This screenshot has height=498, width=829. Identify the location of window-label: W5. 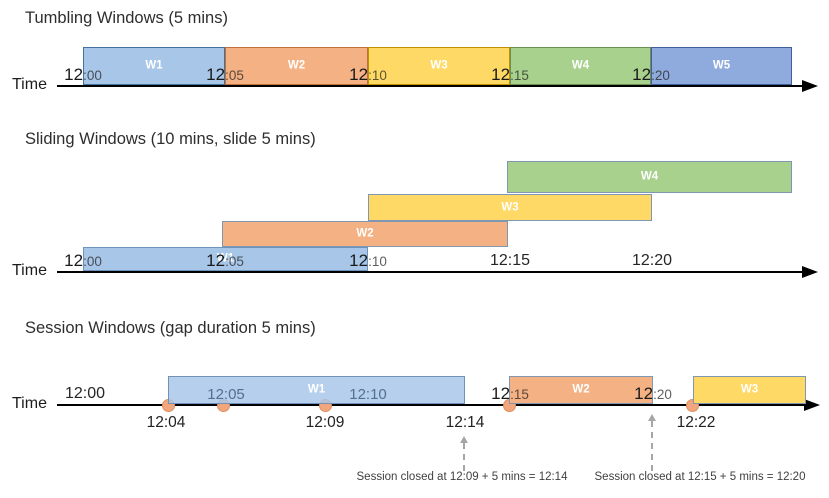
(721, 65).